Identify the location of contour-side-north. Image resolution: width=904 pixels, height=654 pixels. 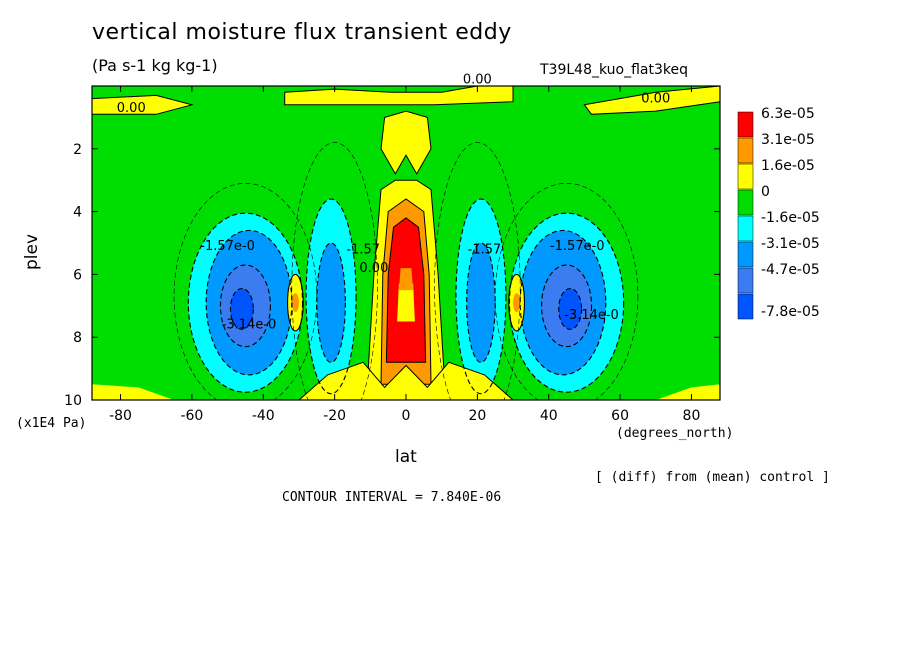
(517, 302).